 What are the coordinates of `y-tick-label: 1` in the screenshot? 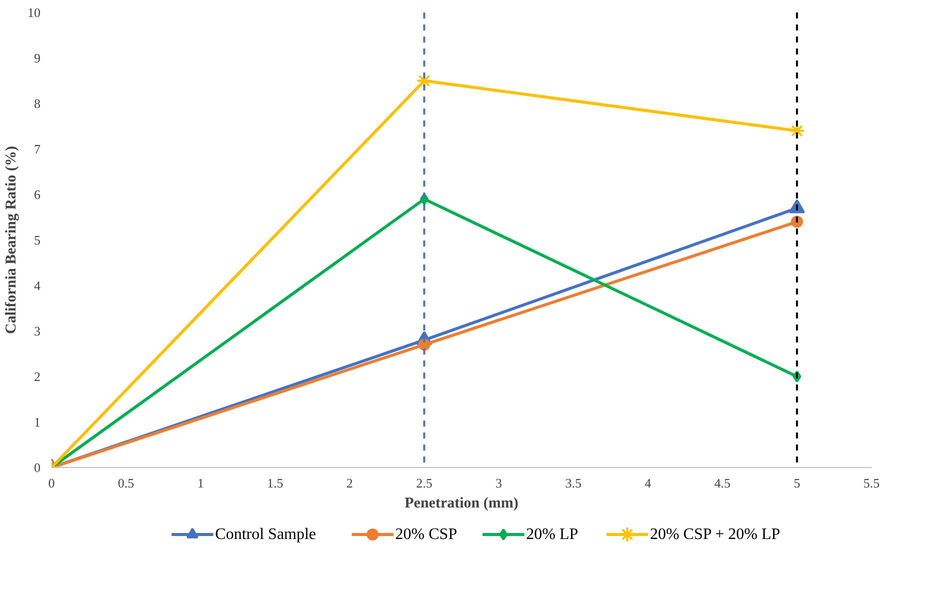 It's located at (37, 422).